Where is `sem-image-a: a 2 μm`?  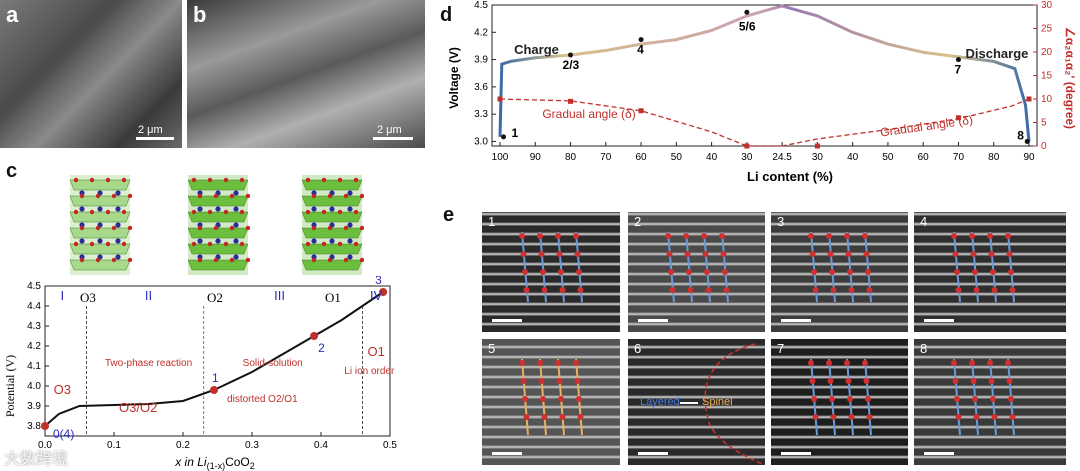 sem-image-a: a 2 μm is located at coordinates (91, 74).